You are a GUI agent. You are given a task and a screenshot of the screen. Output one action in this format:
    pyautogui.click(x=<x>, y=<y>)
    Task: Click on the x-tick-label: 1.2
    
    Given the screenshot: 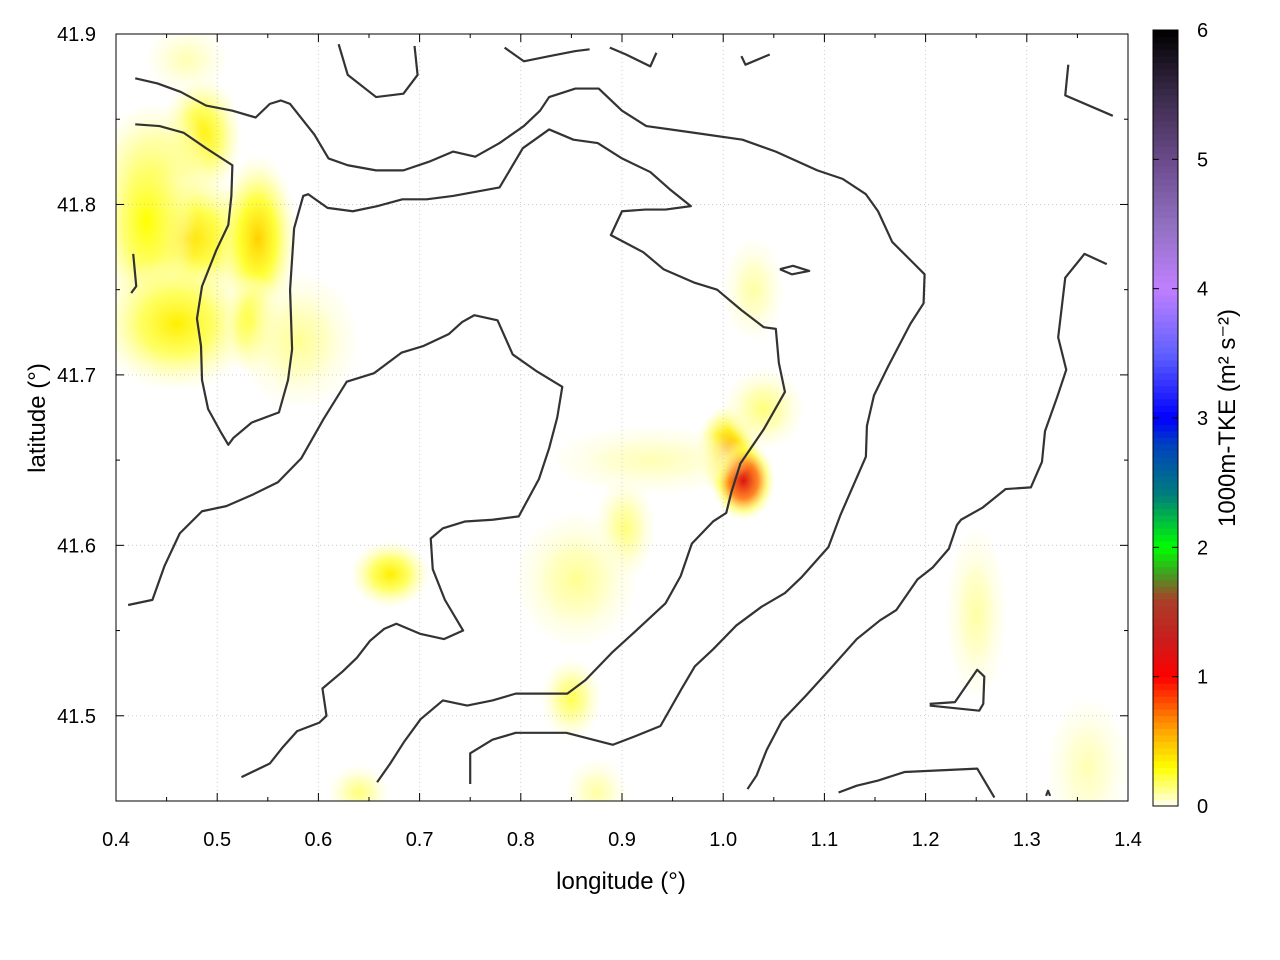 What is the action you would take?
    pyautogui.click(x=926, y=840)
    